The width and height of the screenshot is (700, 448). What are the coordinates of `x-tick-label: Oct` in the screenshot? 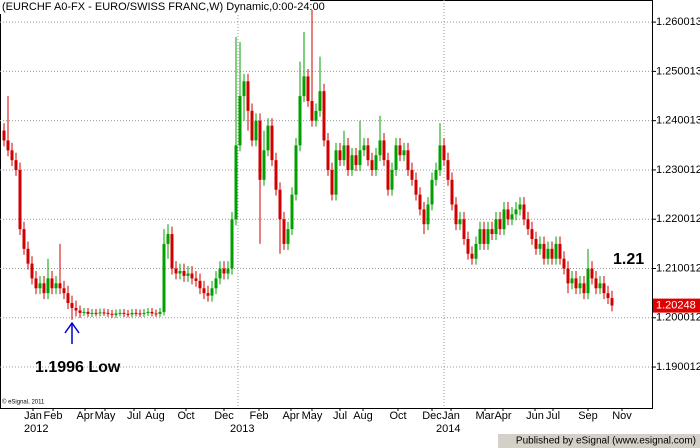 It's located at (185, 416).